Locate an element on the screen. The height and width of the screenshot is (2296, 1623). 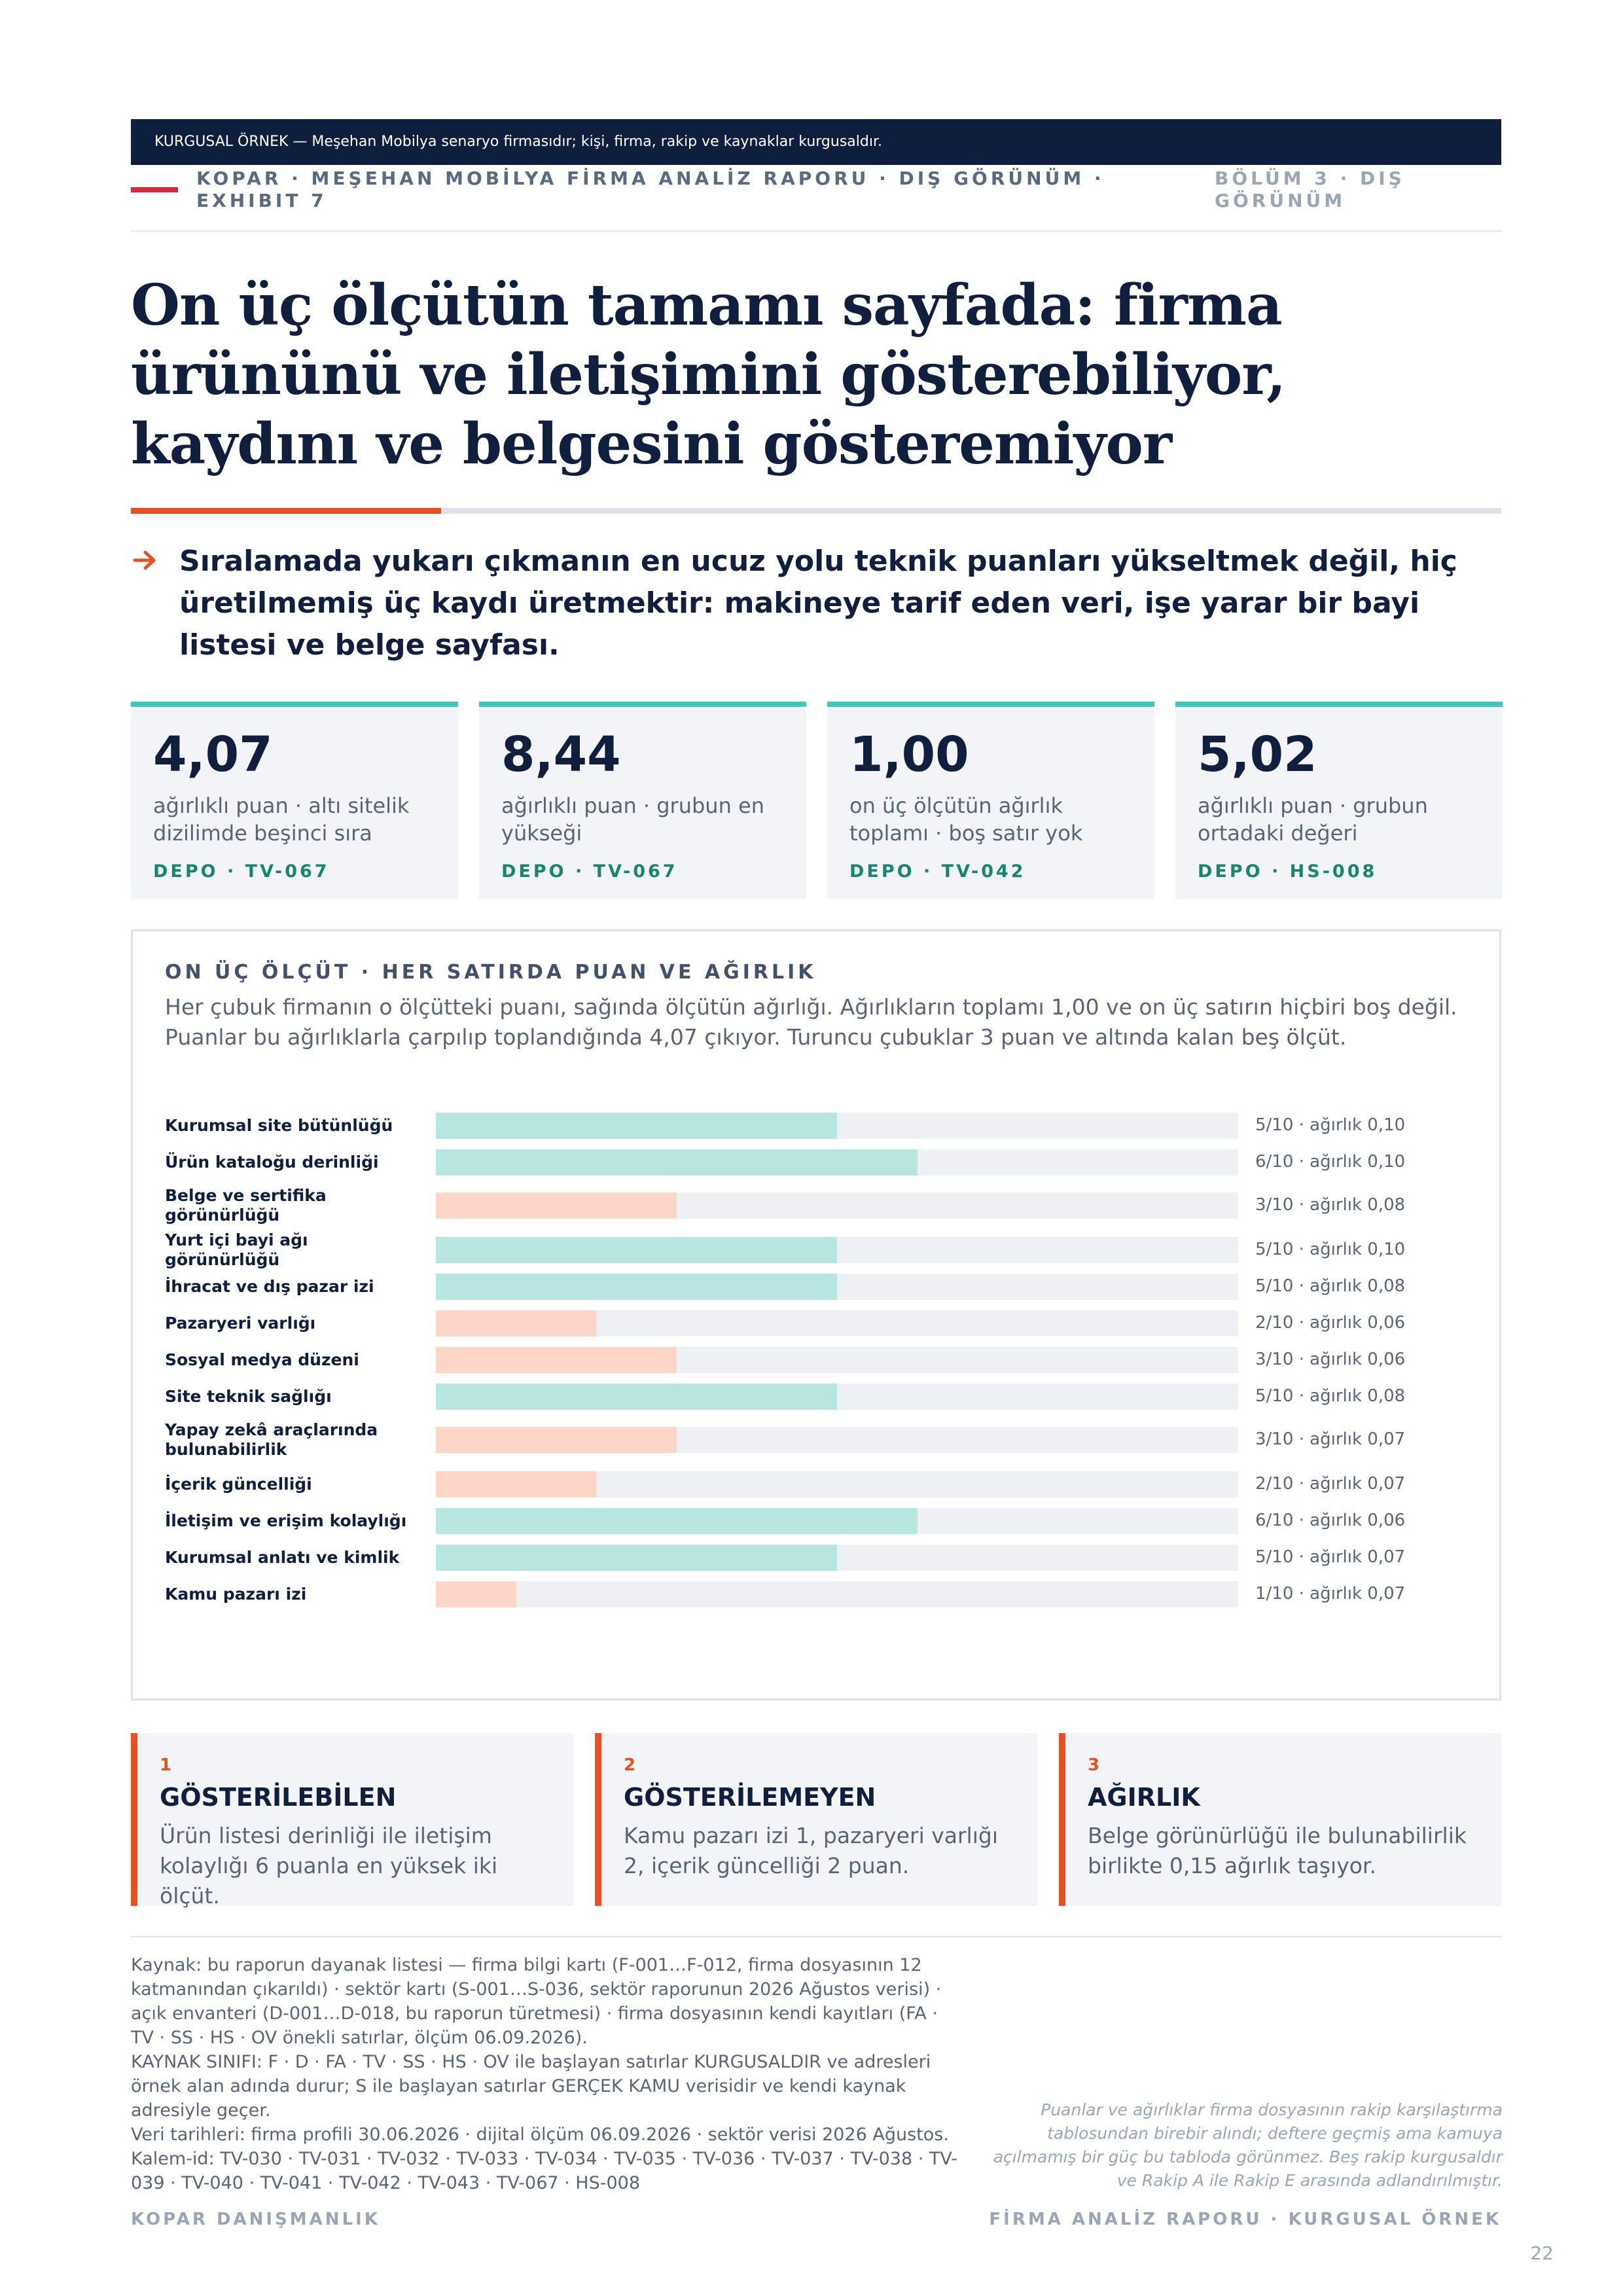
bar-value-label: 6/10 · ağırlık 0,06 is located at coordinates (1330, 1520).